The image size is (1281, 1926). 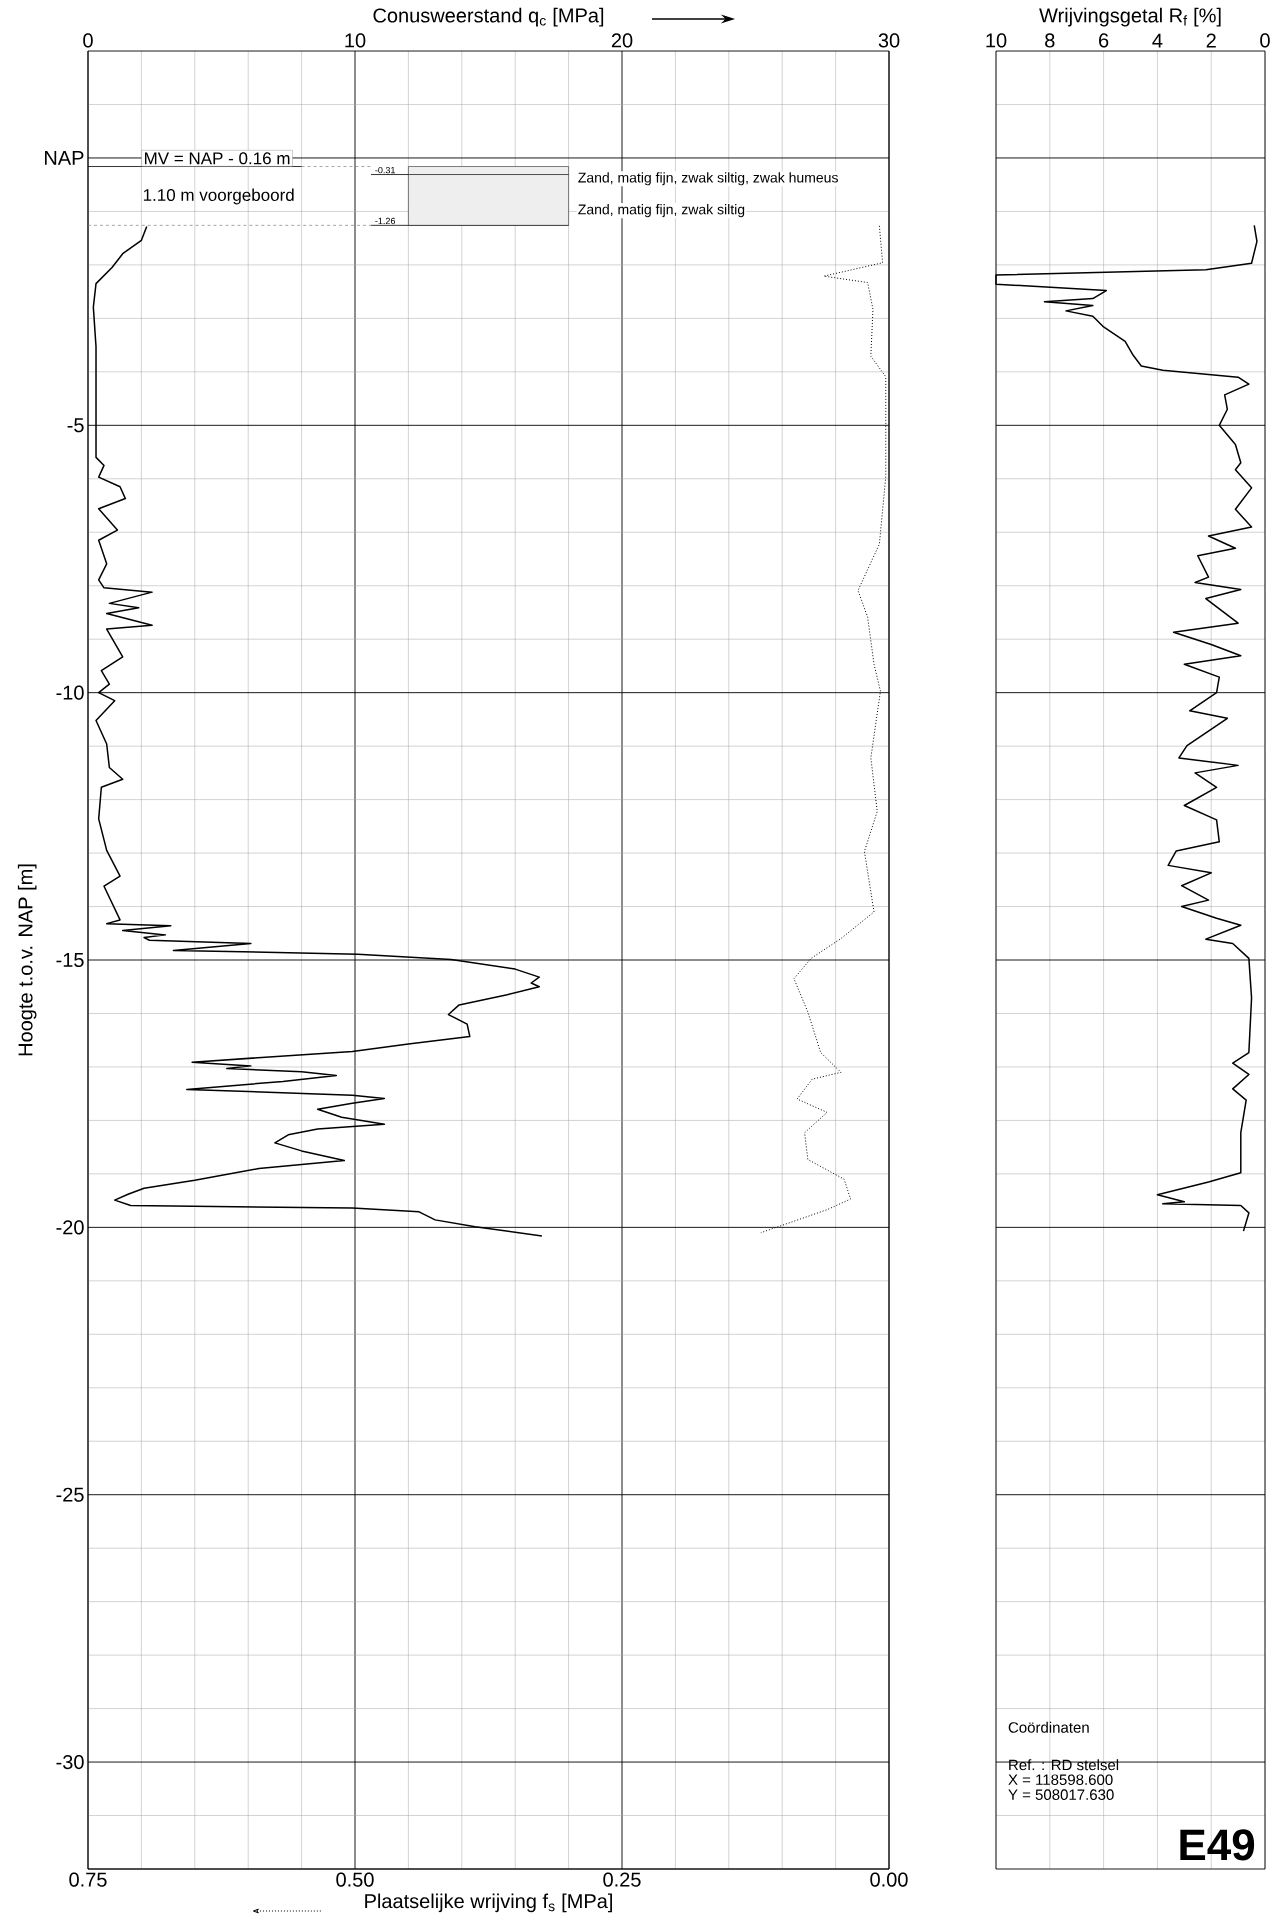 What do you see at coordinates (385, 170) in the screenshot?
I see `ref-line-label: -0.31` at bounding box center [385, 170].